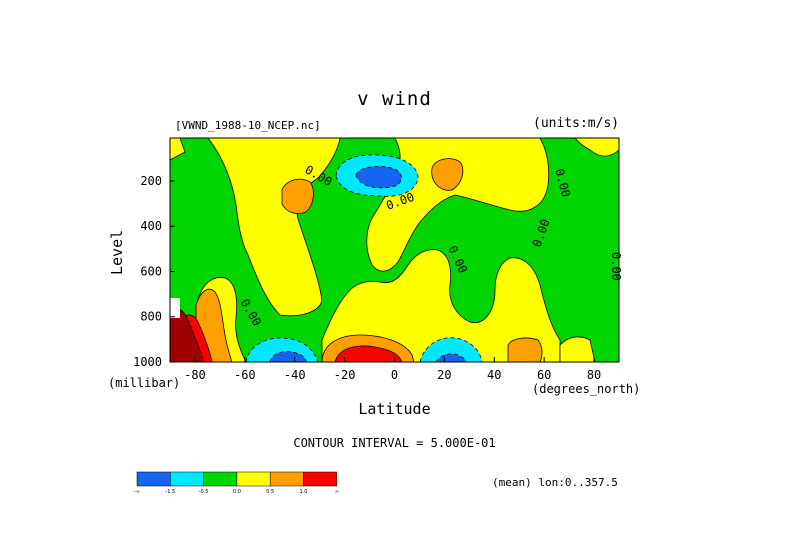  What do you see at coordinates (616, 266) in the screenshot?
I see `contour-label: 0.00` at bounding box center [616, 266].